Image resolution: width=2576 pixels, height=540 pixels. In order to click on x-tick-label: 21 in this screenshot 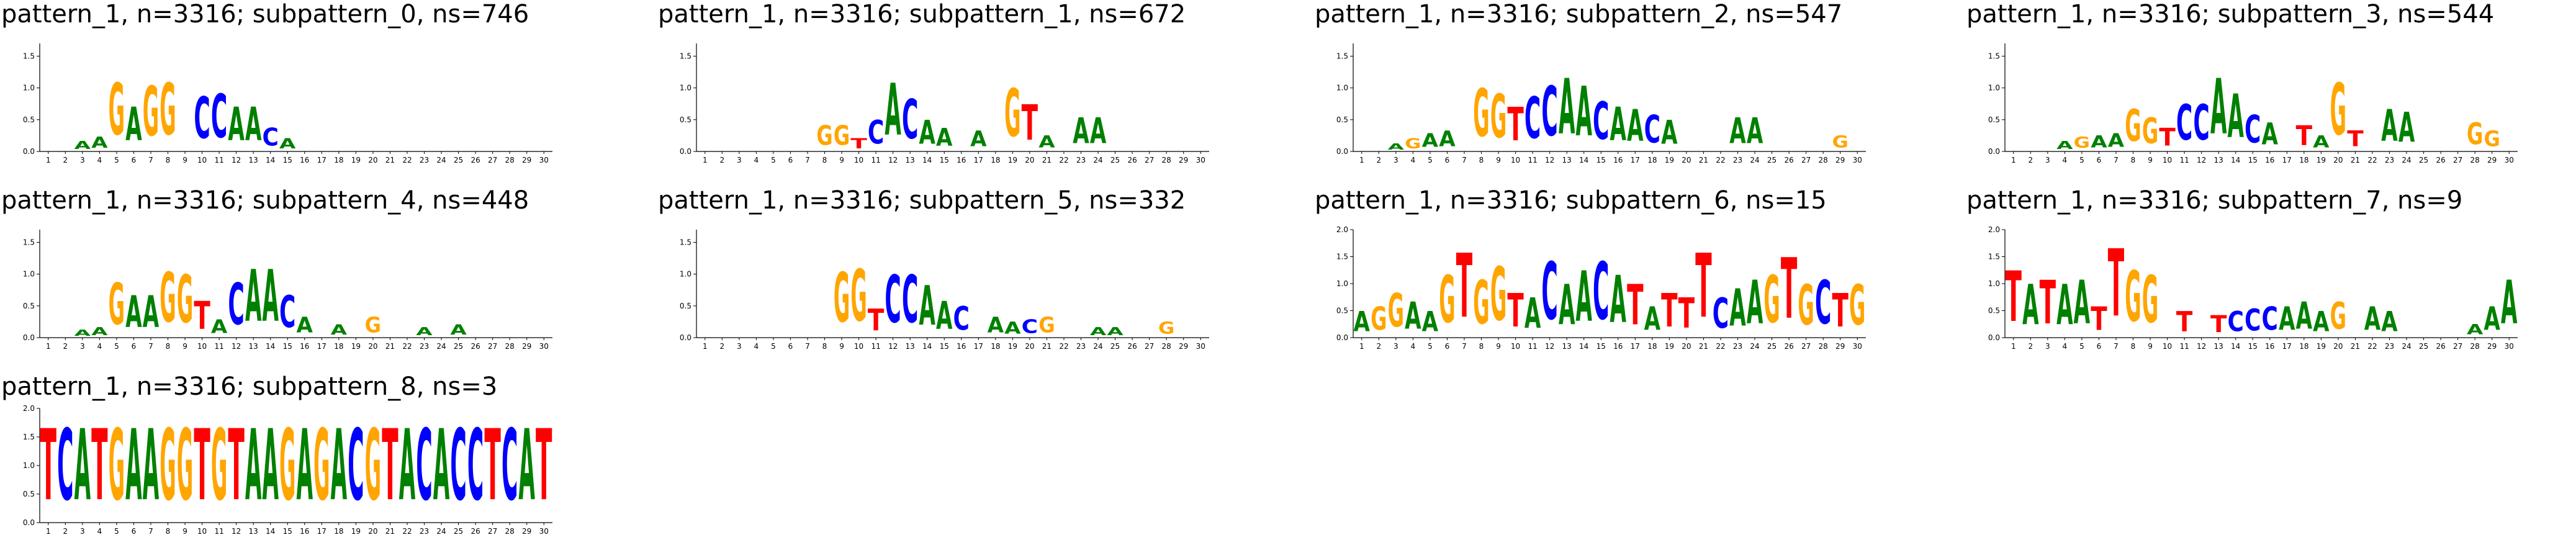, I will do `click(1047, 346)`.